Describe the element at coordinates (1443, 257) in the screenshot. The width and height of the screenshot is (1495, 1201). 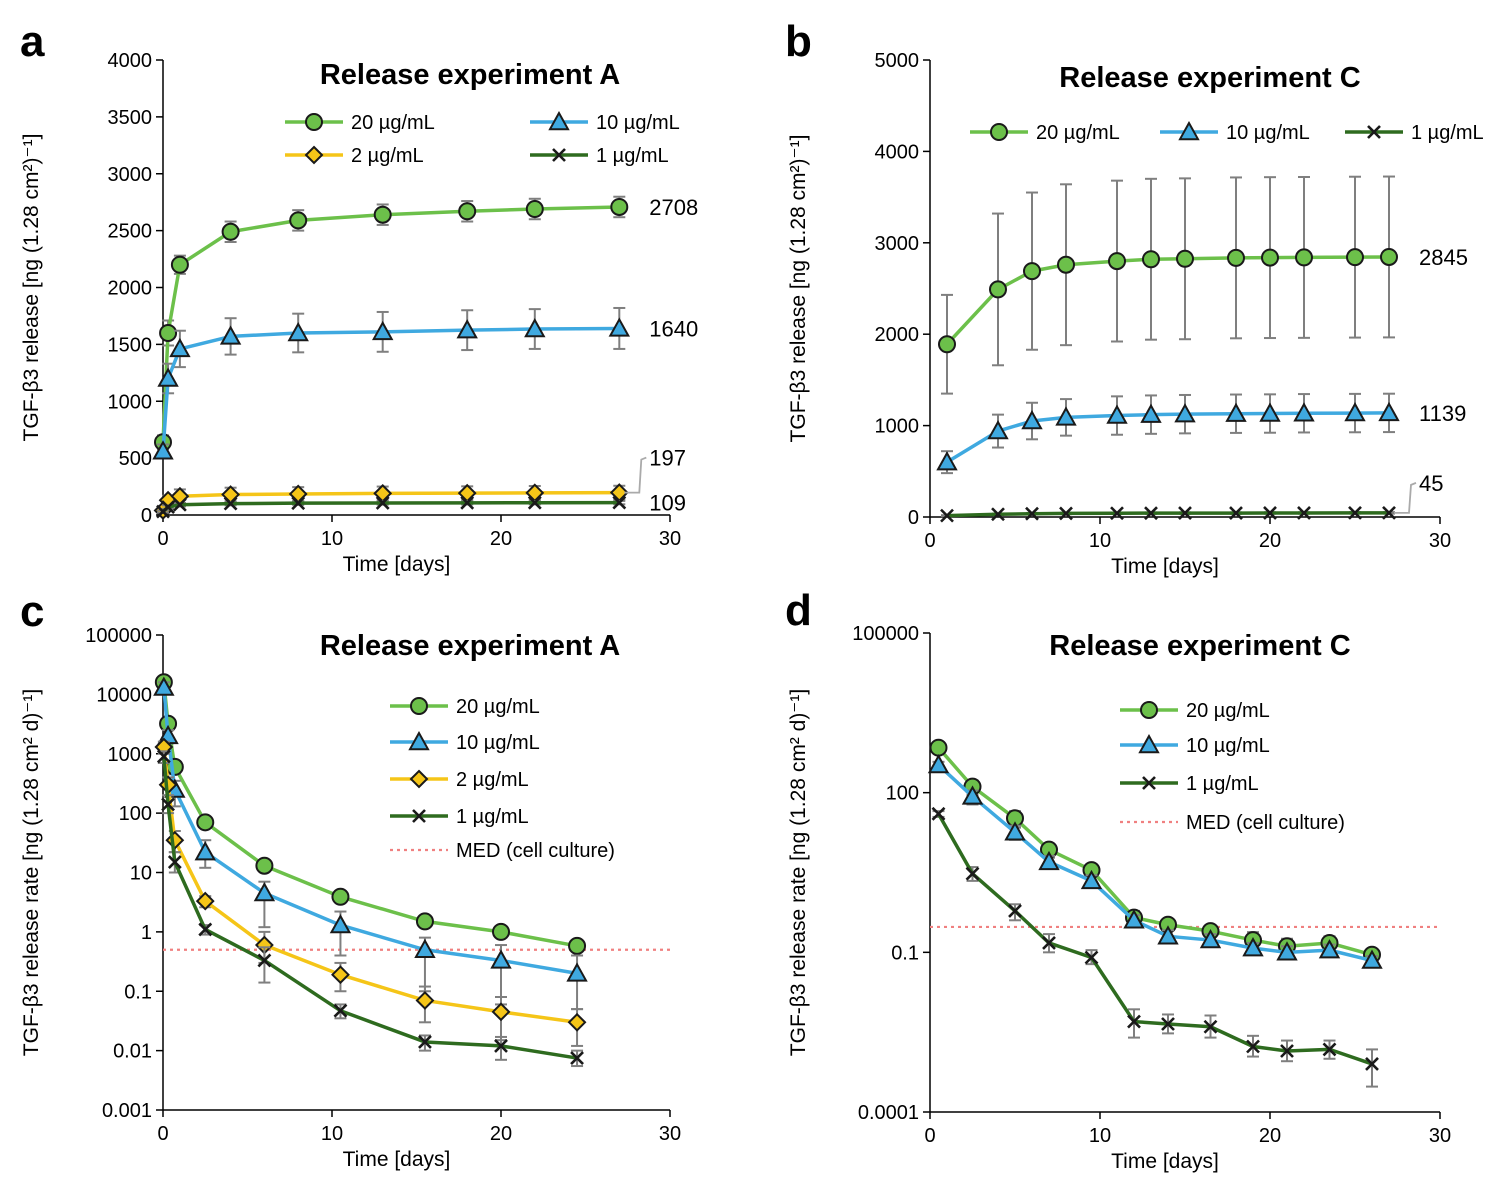
I see `end-value-label: 2845` at that location.